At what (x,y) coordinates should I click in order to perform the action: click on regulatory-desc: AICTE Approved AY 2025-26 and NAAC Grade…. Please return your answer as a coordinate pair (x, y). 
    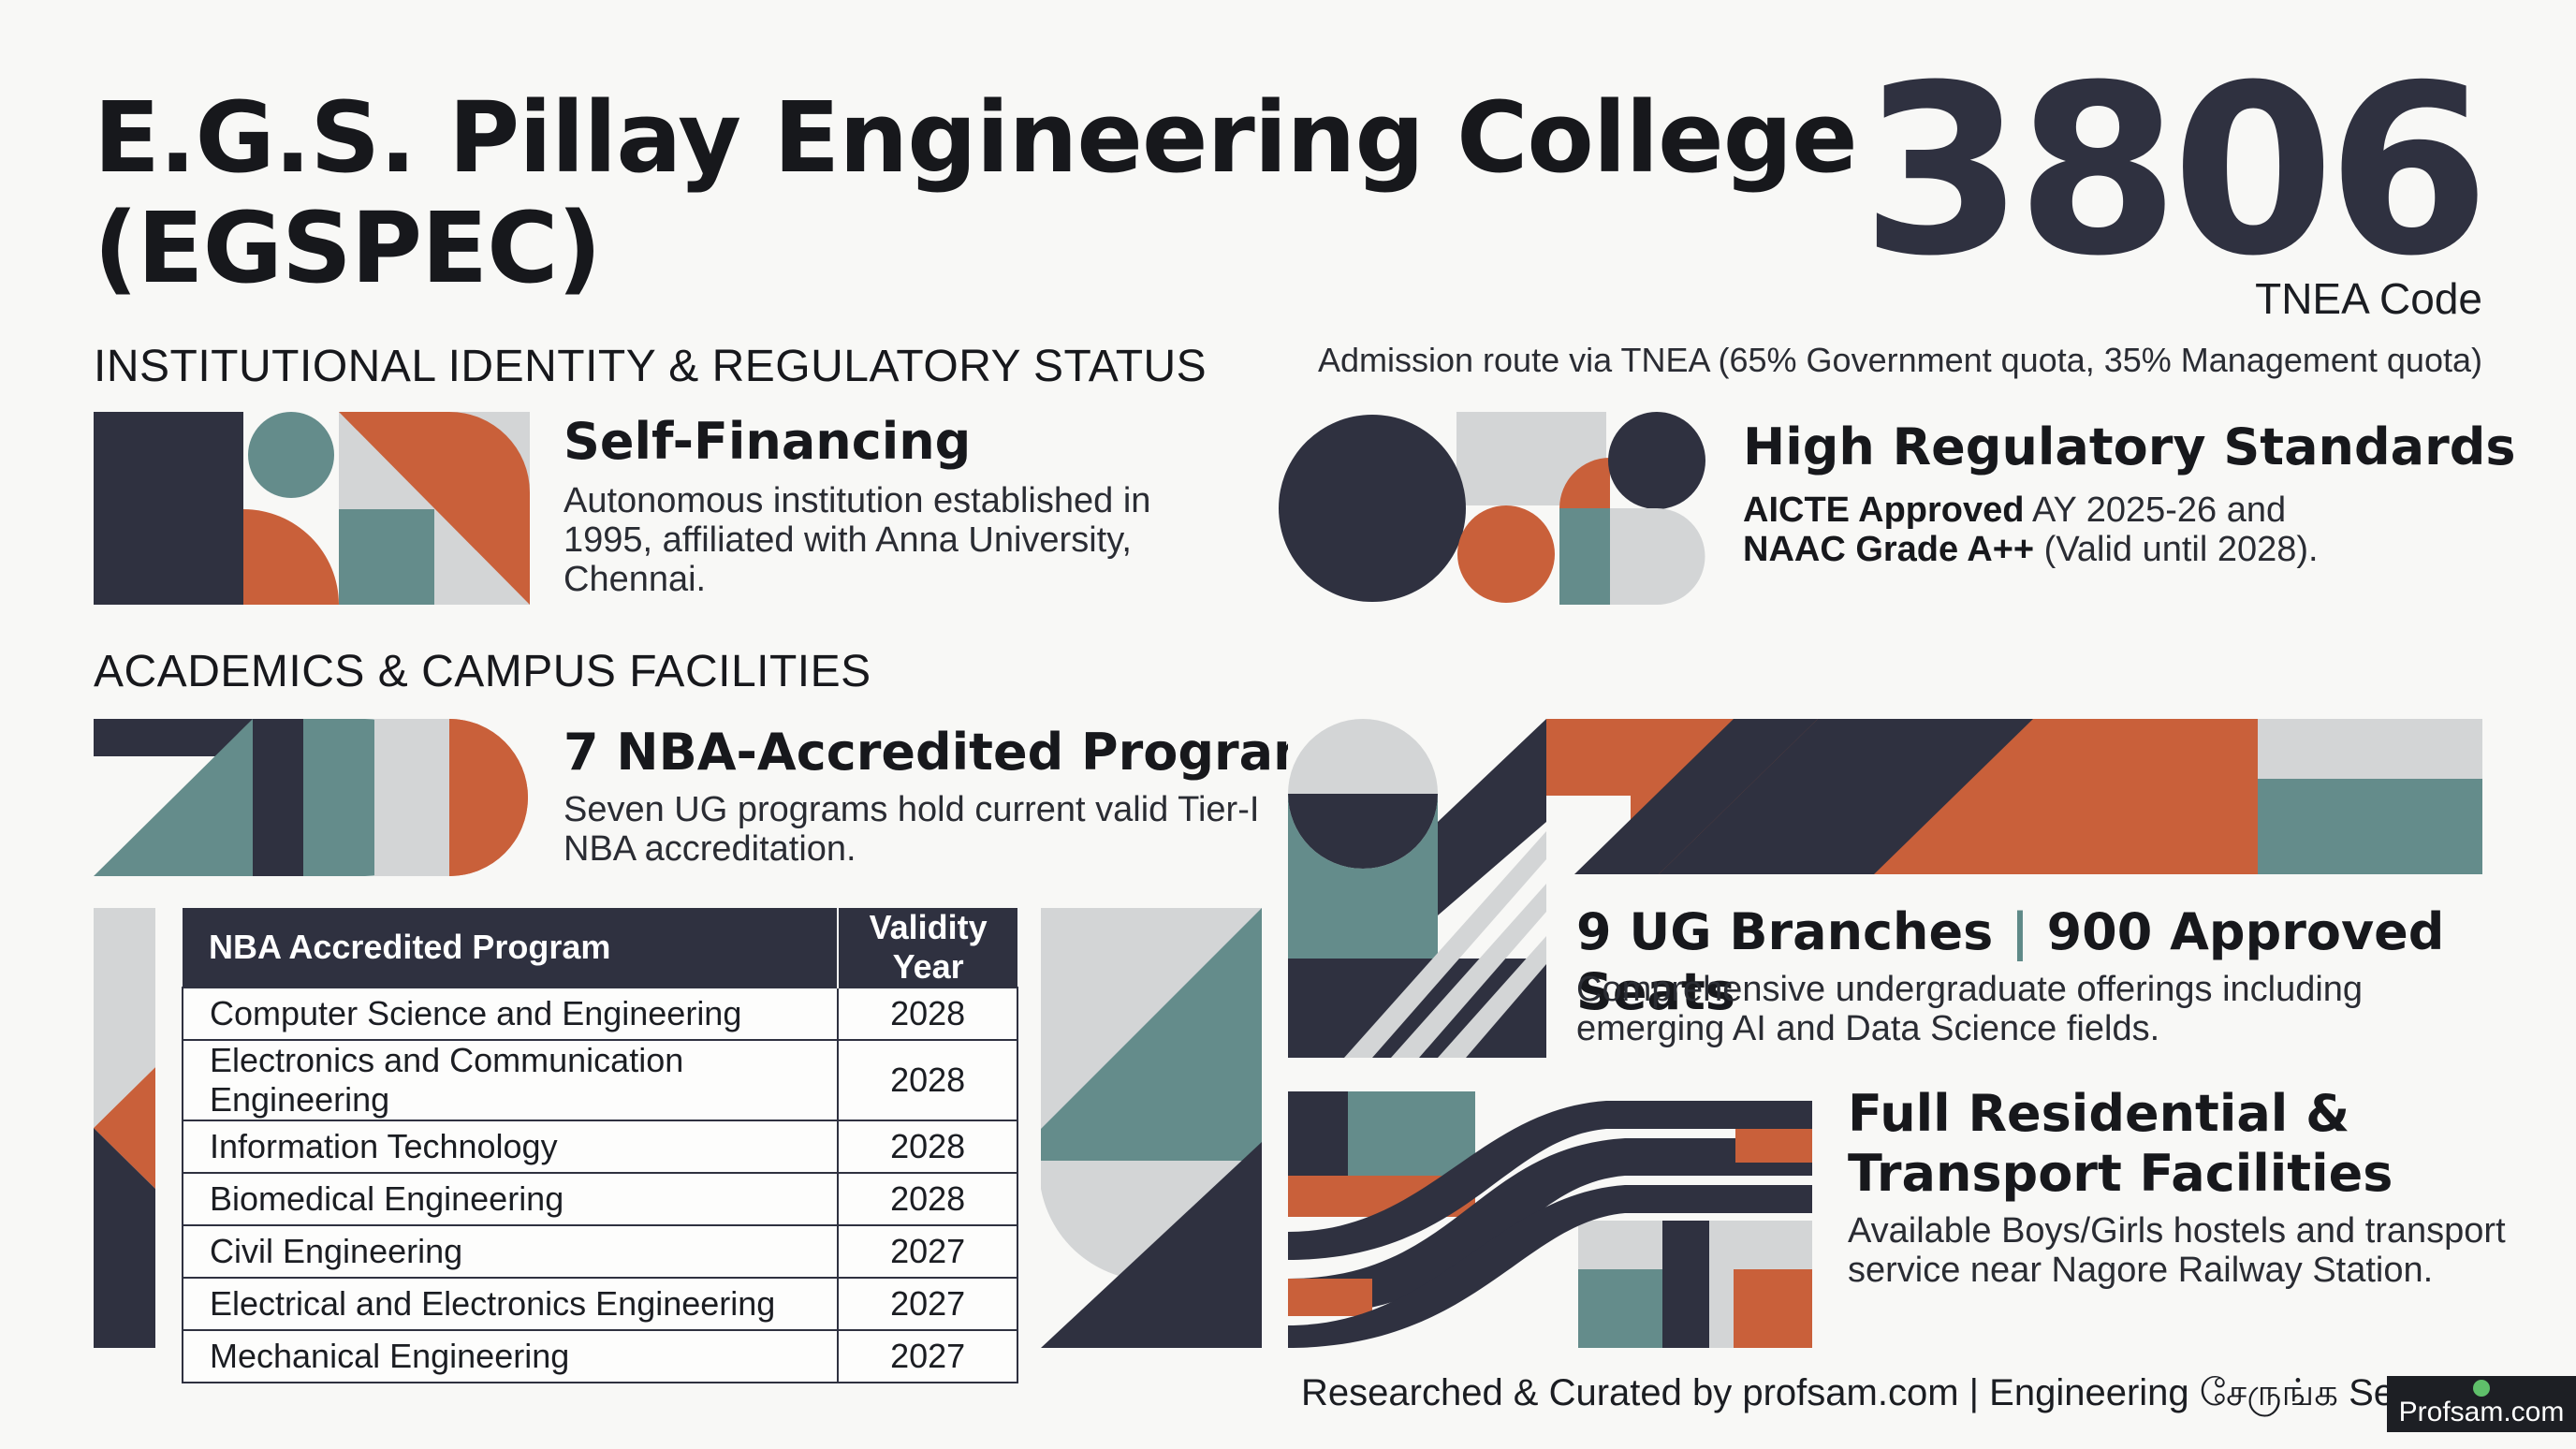
    Looking at the image, I should click on (2031, 529).